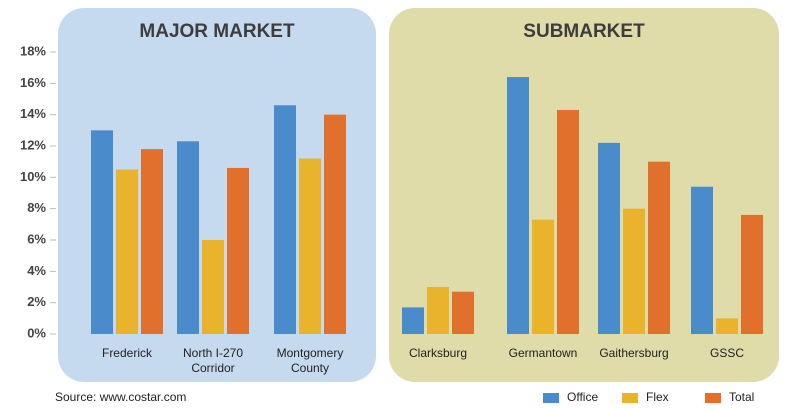 This screenshot has width=791, height=409. Describe the element at coordinates (33, 50) in the screenshot. I see `y-tick-label: 18%` at that location.